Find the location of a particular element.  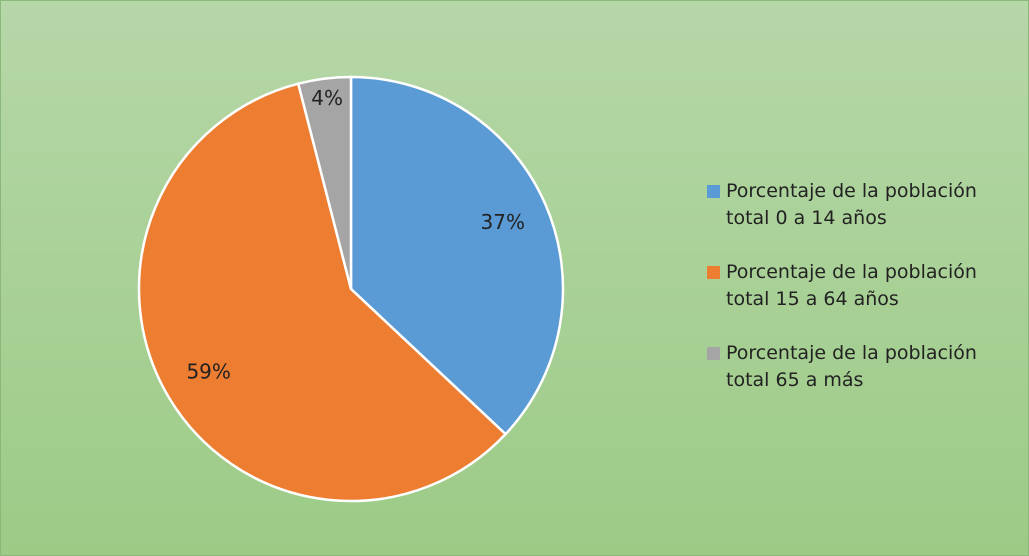

data-label: 37% is located at coordinates (503, 222).